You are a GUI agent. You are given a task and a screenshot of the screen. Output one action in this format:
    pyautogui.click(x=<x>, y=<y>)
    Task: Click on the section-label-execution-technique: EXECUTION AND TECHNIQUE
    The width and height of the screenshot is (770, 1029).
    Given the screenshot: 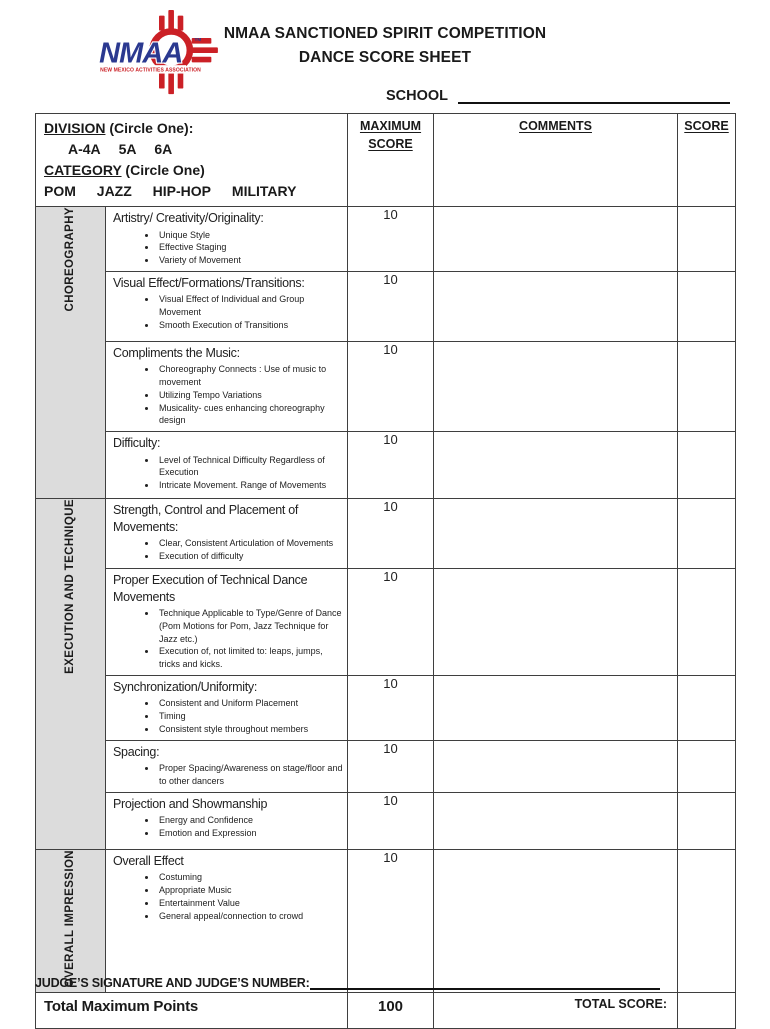 What is the action you would take?
    pyautogui.click(x=70, y=674)
    